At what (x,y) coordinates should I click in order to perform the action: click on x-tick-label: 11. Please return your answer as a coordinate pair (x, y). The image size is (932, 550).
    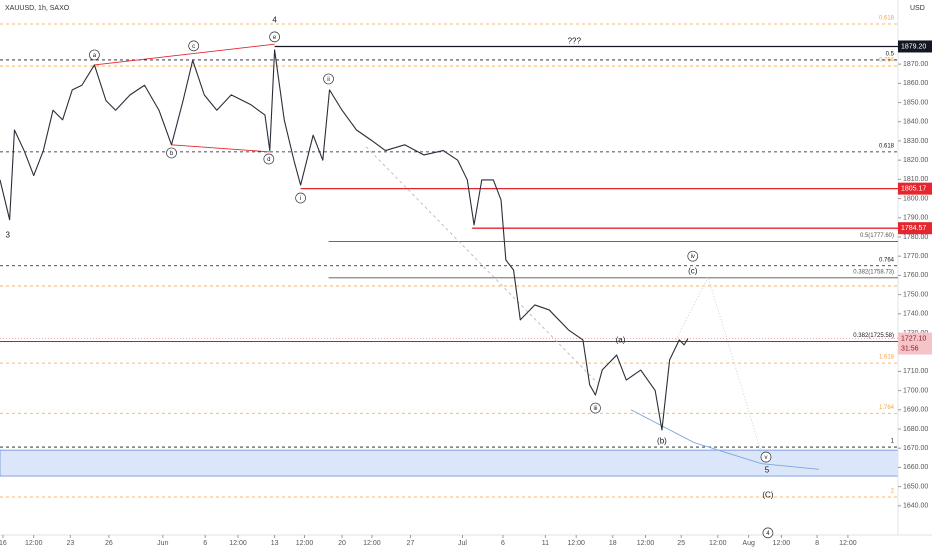
    Looking at the image, I should click on (545, 543).